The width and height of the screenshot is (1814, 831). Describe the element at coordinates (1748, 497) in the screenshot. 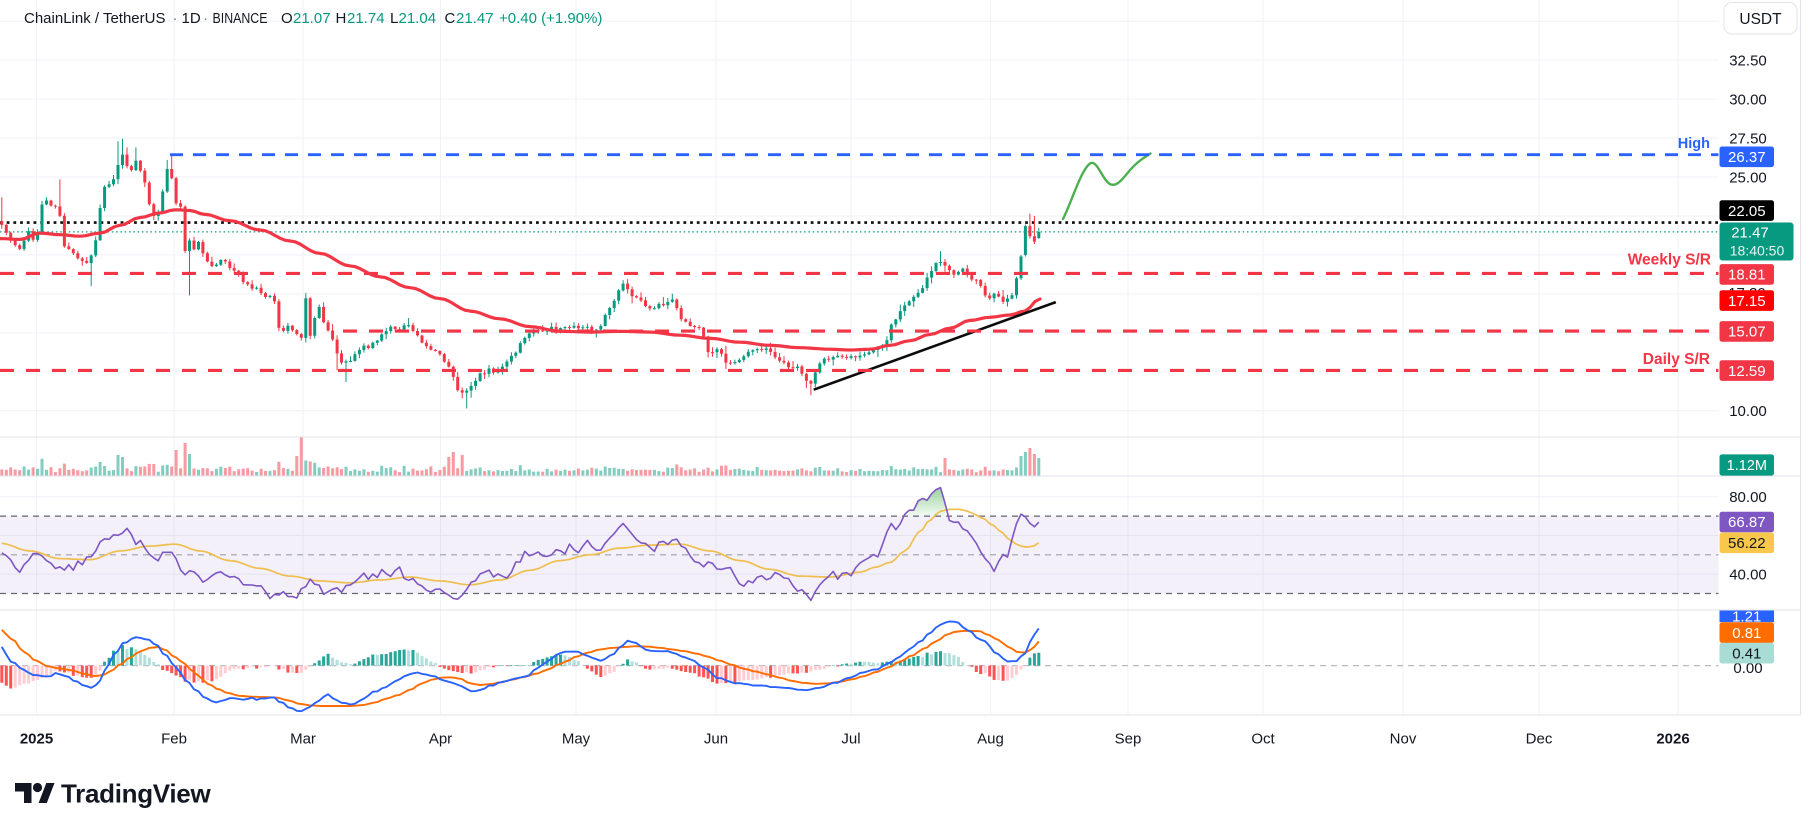

I see `svg-text: 80.00` at that location.